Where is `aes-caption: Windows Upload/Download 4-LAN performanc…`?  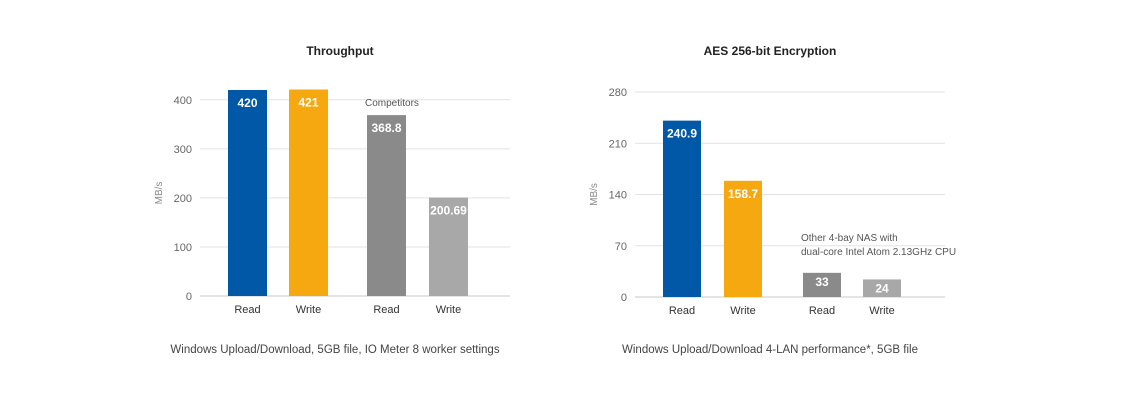 aes-caption: Windows Upload/Download 4-LAN performanc… is located at coordinates (770, 350).